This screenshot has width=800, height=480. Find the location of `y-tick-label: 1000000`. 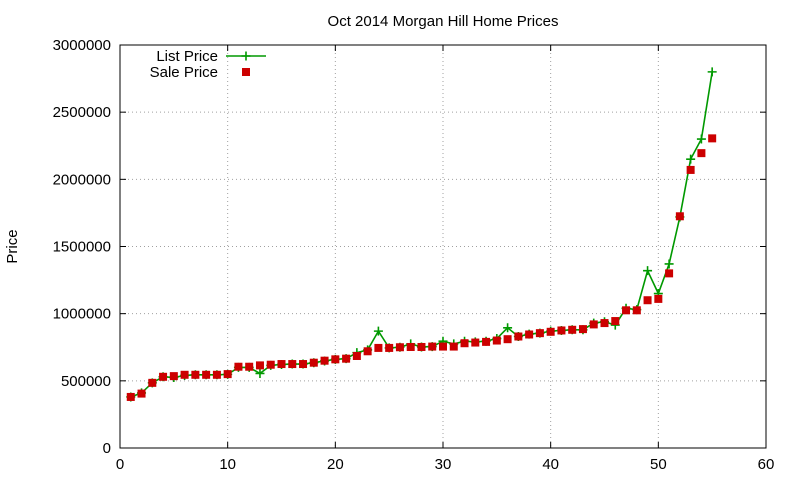

y-tick-label: 1000000 is located at coordinates (82, 314).